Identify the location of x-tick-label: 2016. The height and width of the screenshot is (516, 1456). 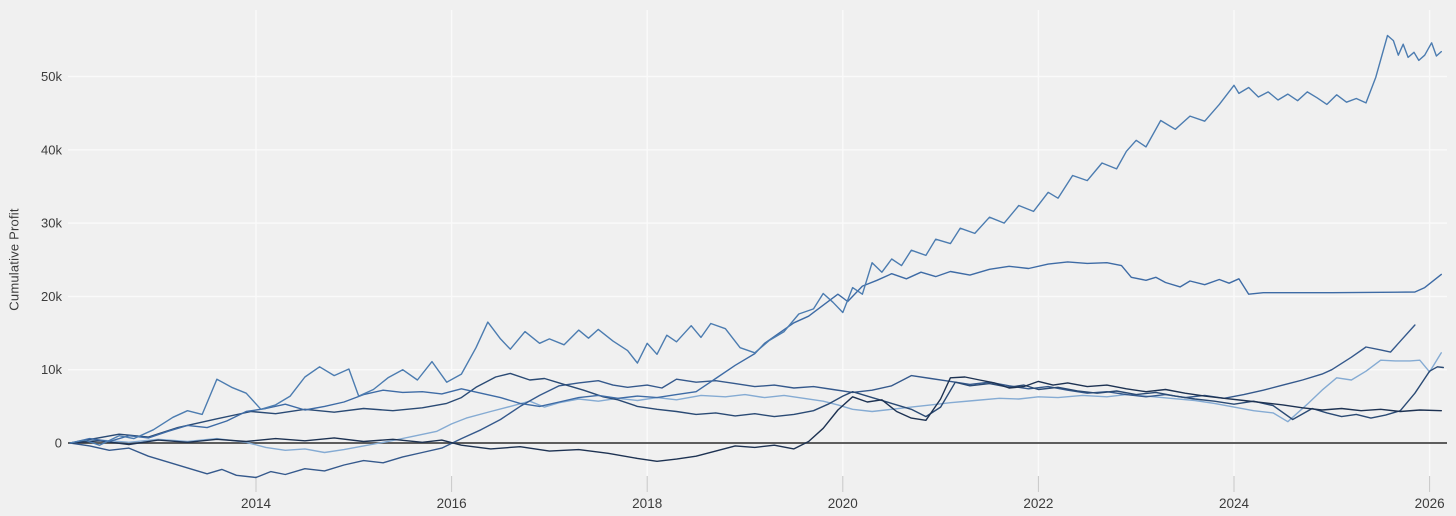
(452, 503).